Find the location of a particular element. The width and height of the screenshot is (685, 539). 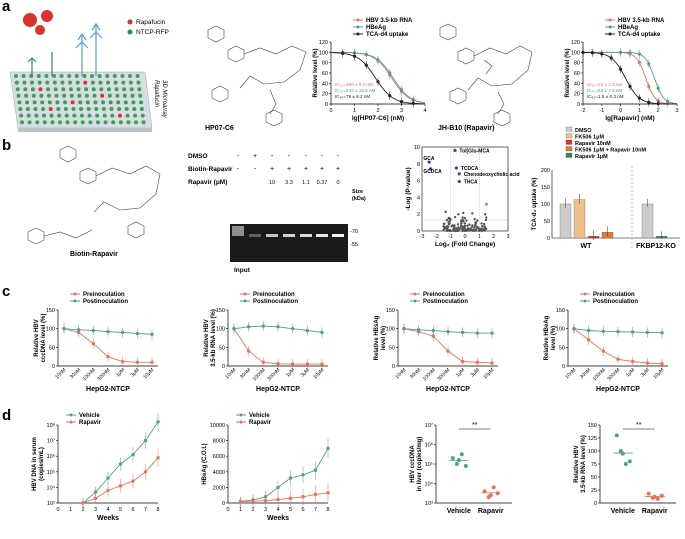

gel-band is located at coordinates (255, 235).